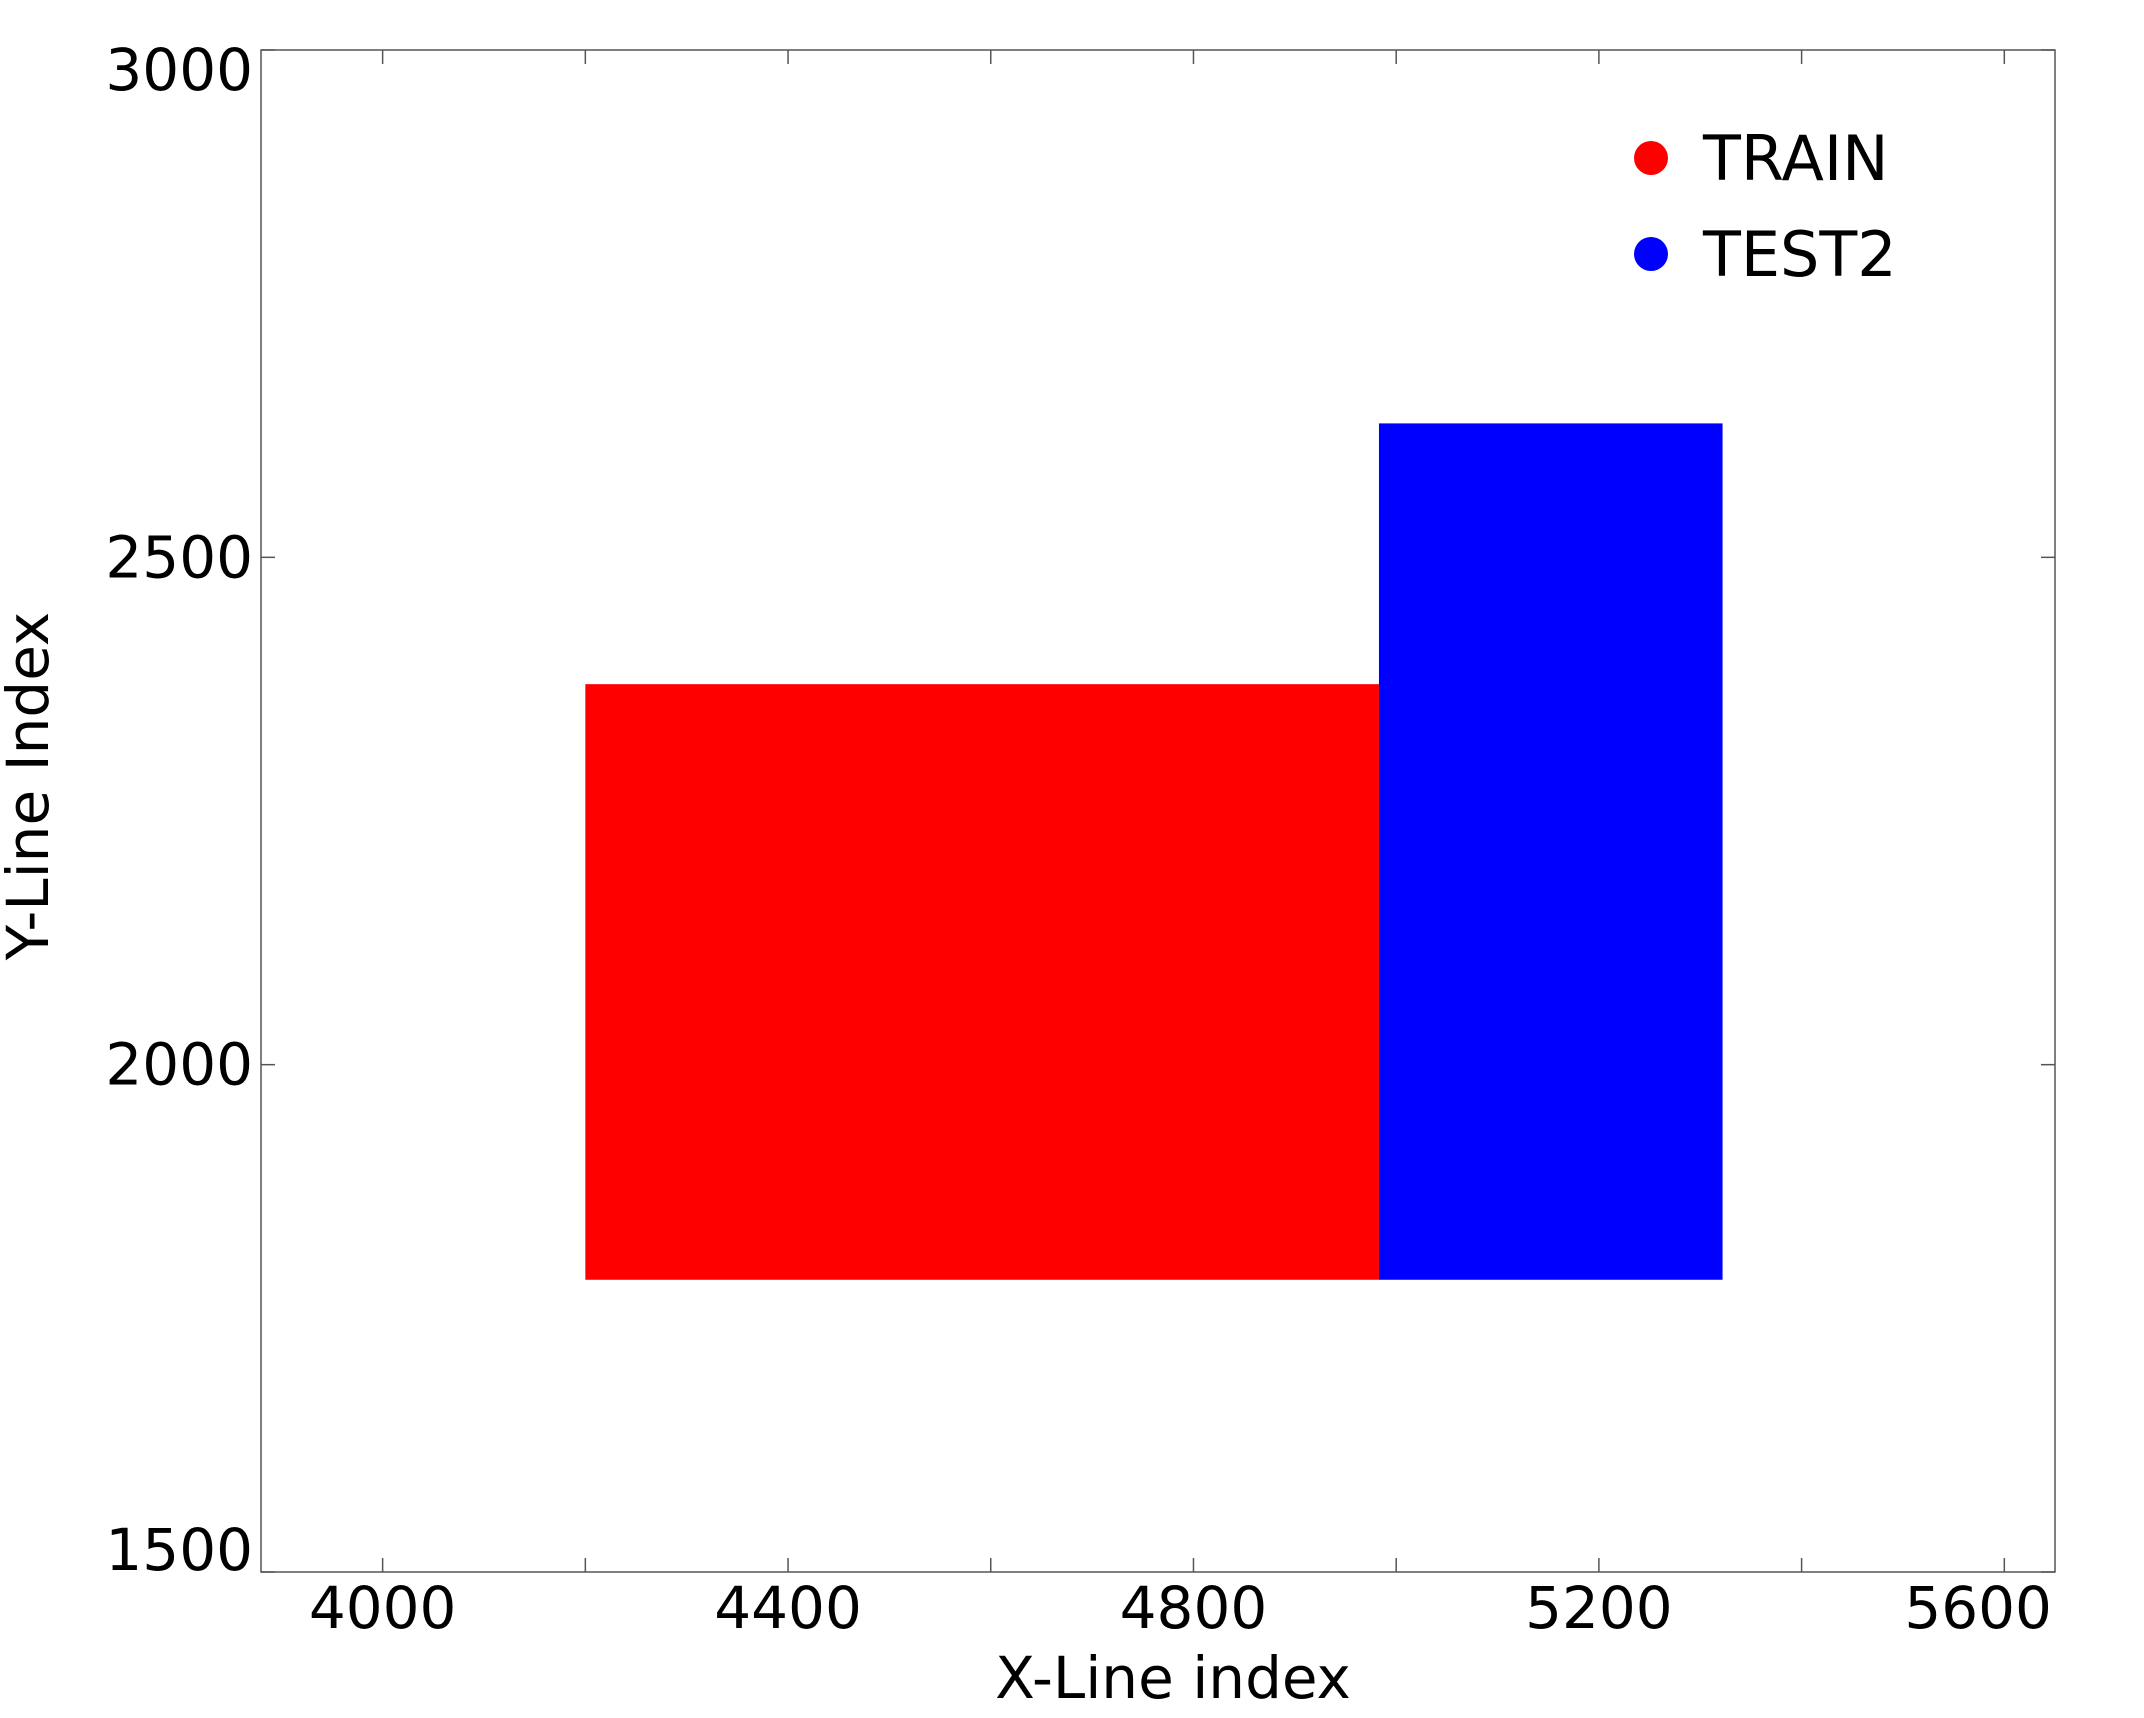 The width and height of the screenshot is (2144, 1718). What do you see at coordinates (1765, 206) in the screenshot?
I see `legend: TRAIN TEST2` at bounding box center [1765, 206].